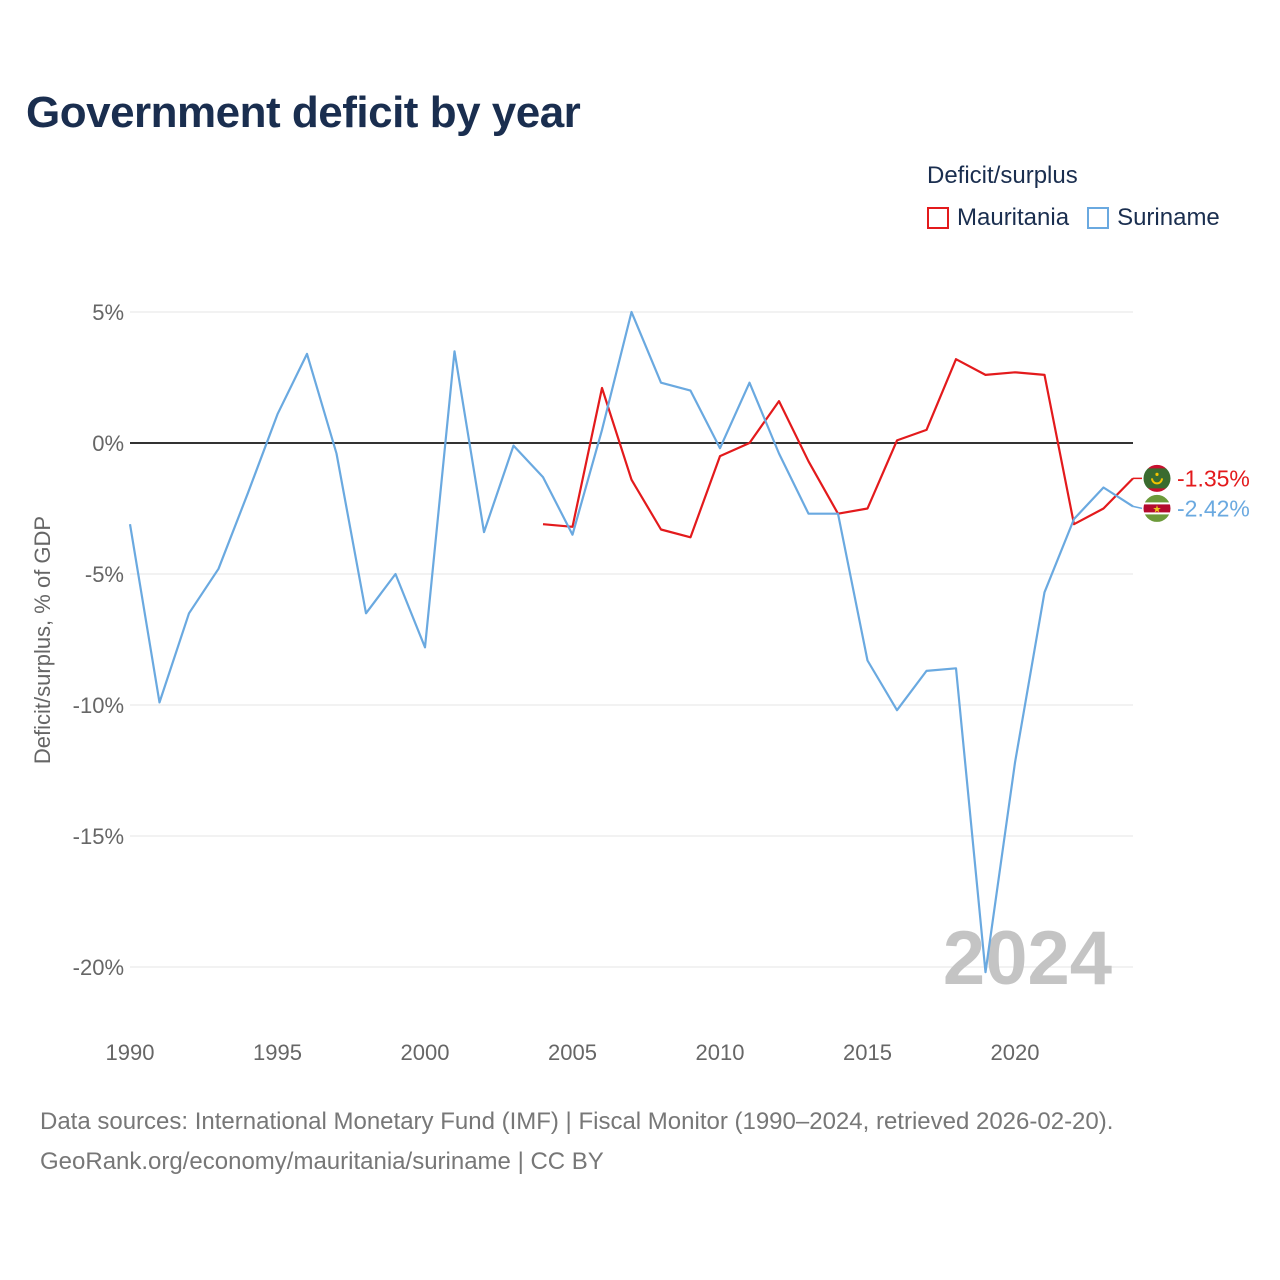 This screenshot has height=1280, width=1280. I want to click on x-tick-label: 2020, so click(1015, 1052).